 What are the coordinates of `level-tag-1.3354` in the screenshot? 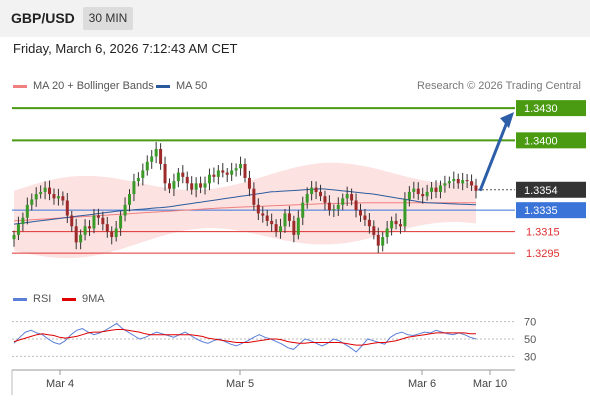 It's located at (551, 189).